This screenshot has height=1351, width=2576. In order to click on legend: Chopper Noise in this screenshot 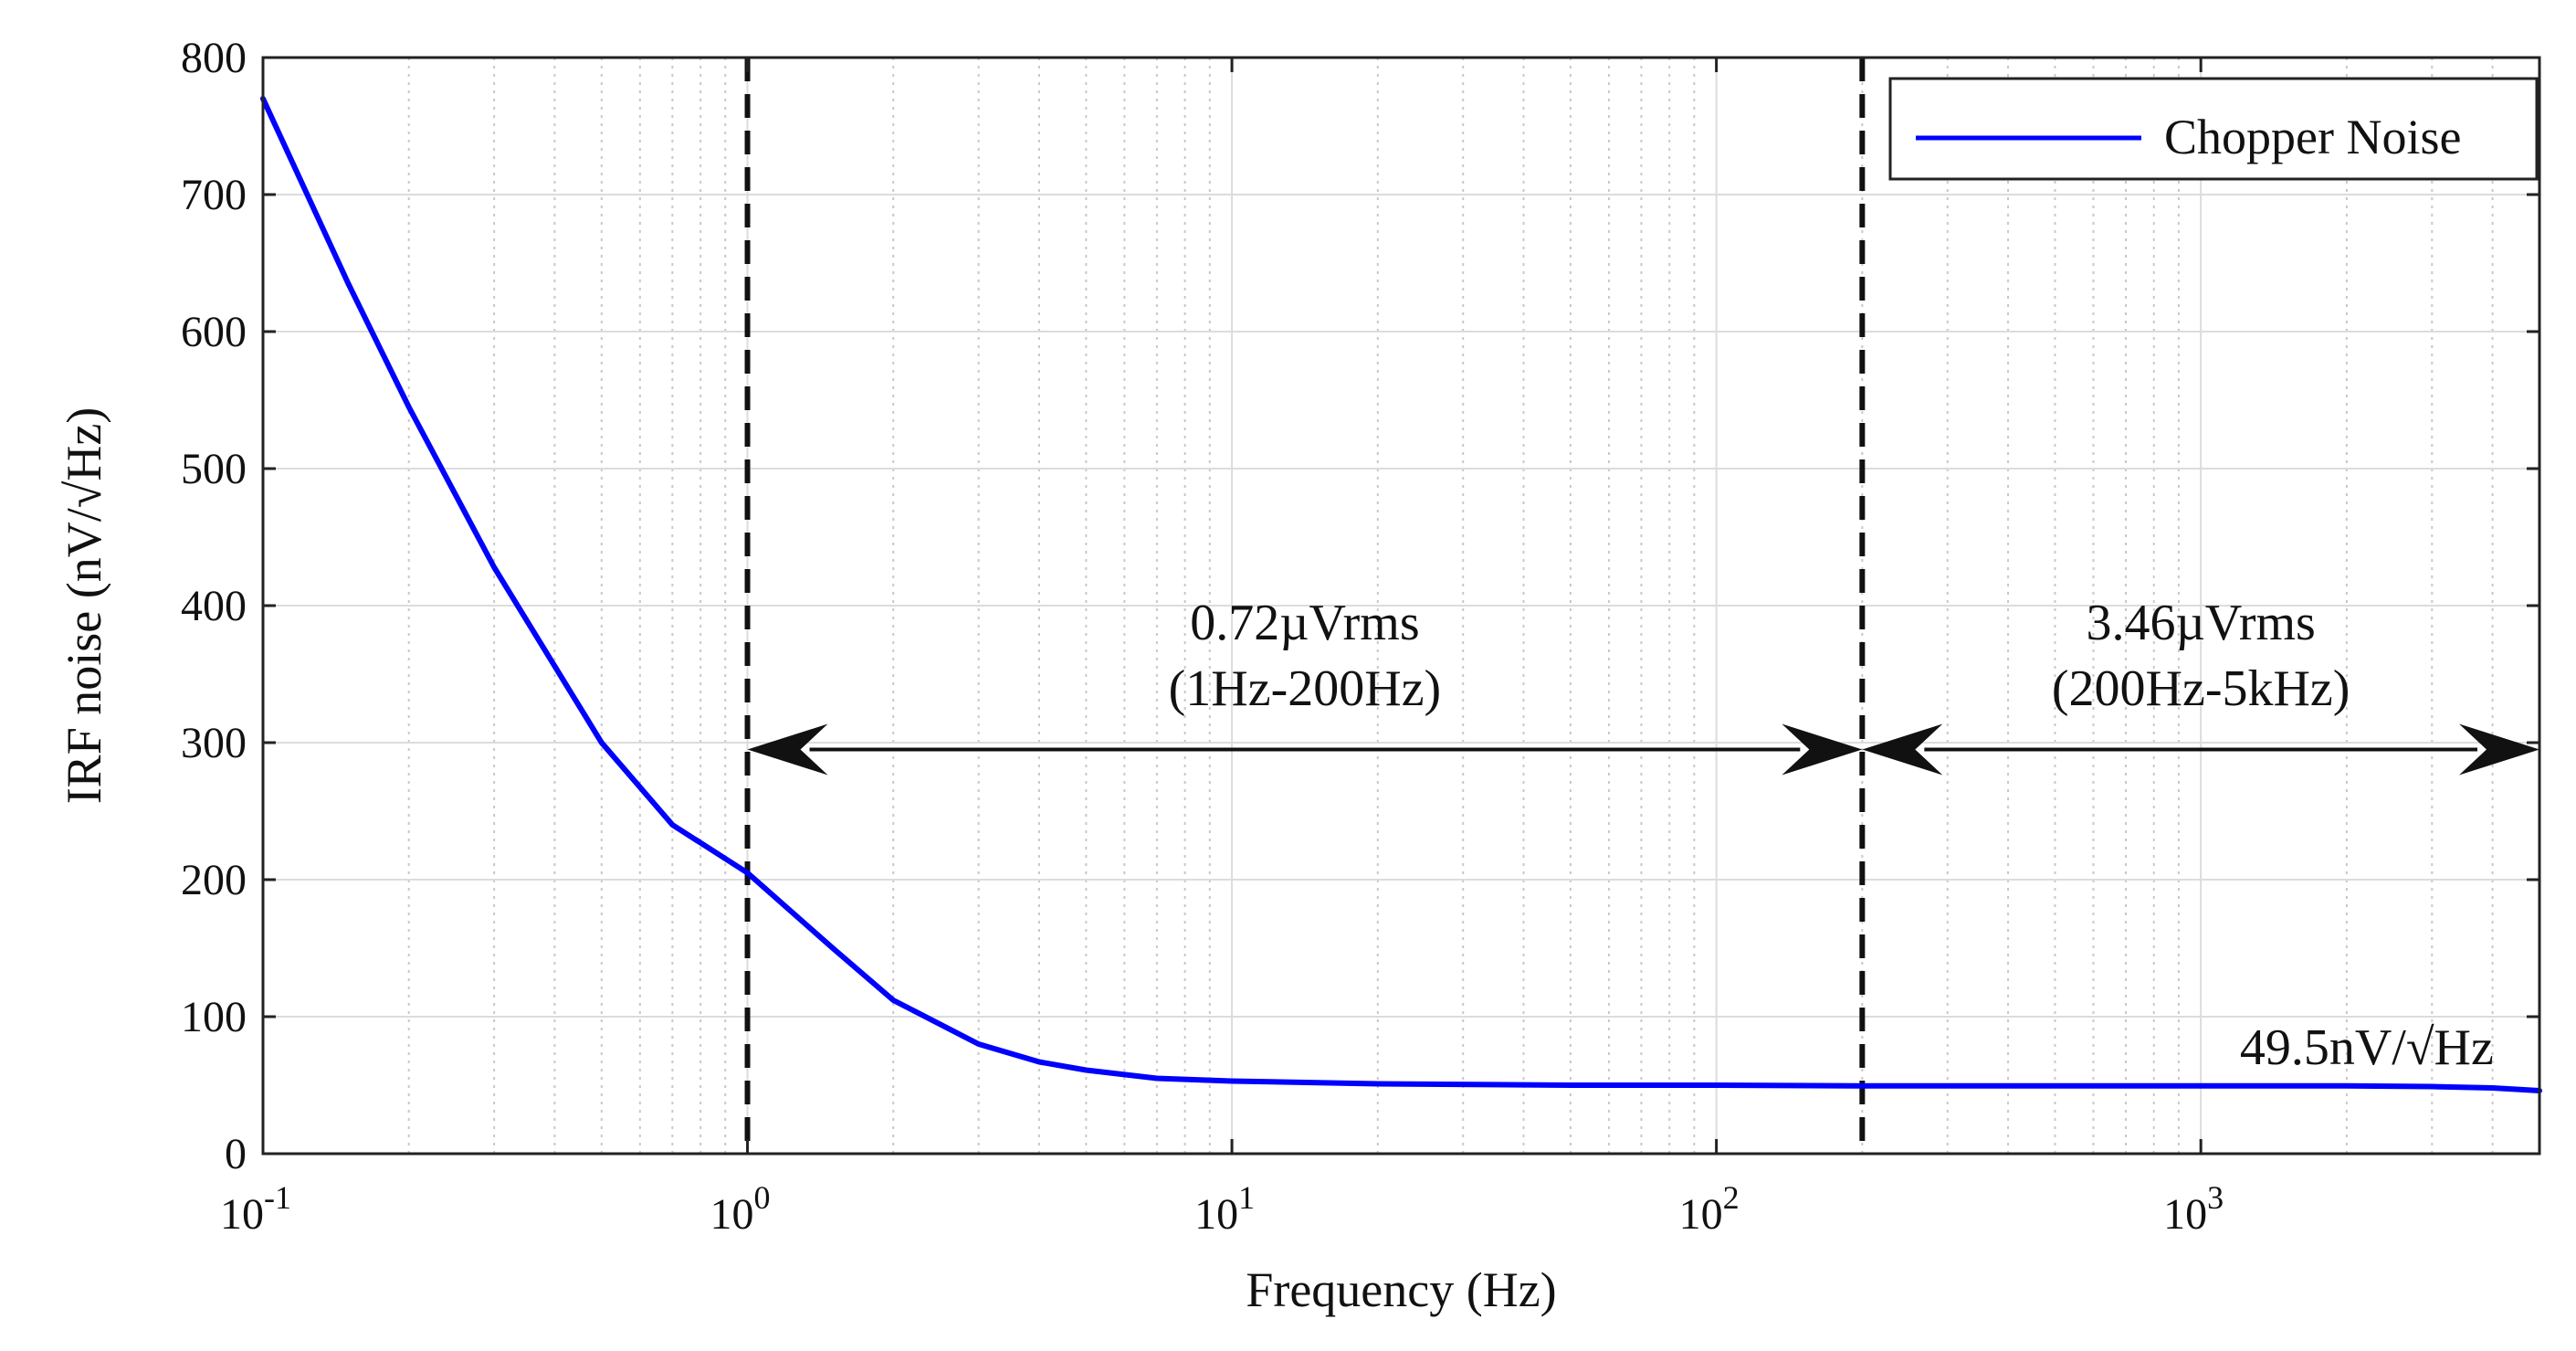, I will do `click(2213, 129)`.